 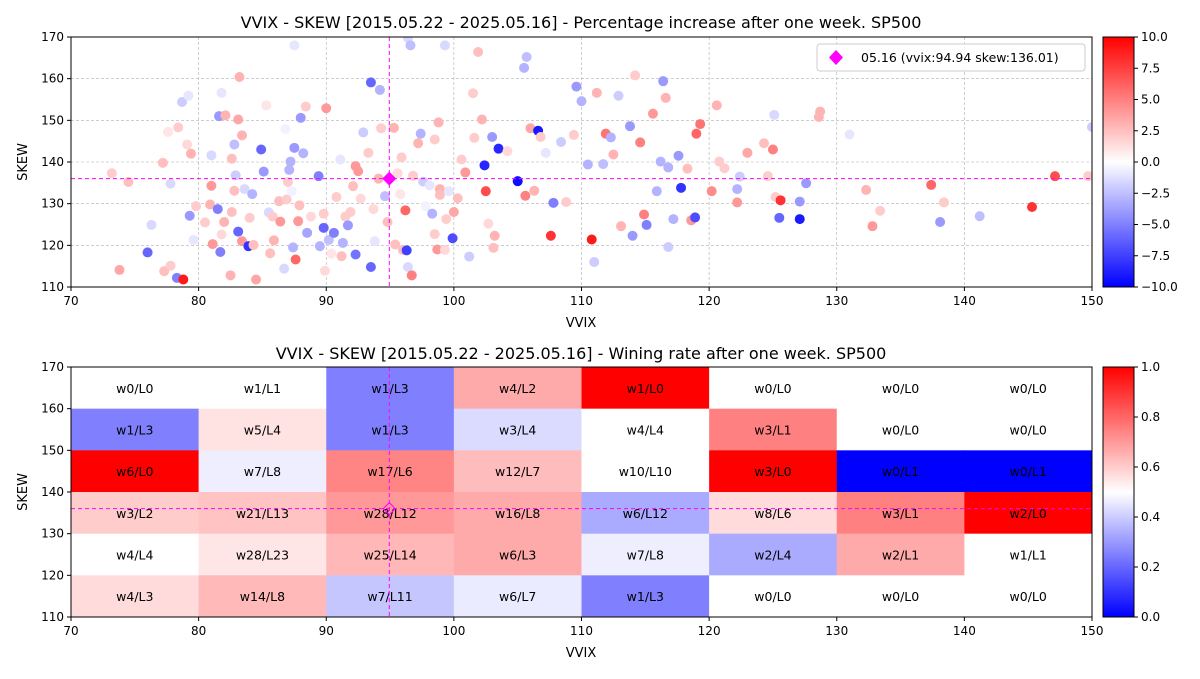 I want to click on y-tick-label: 120, so click(x=52, y=245).